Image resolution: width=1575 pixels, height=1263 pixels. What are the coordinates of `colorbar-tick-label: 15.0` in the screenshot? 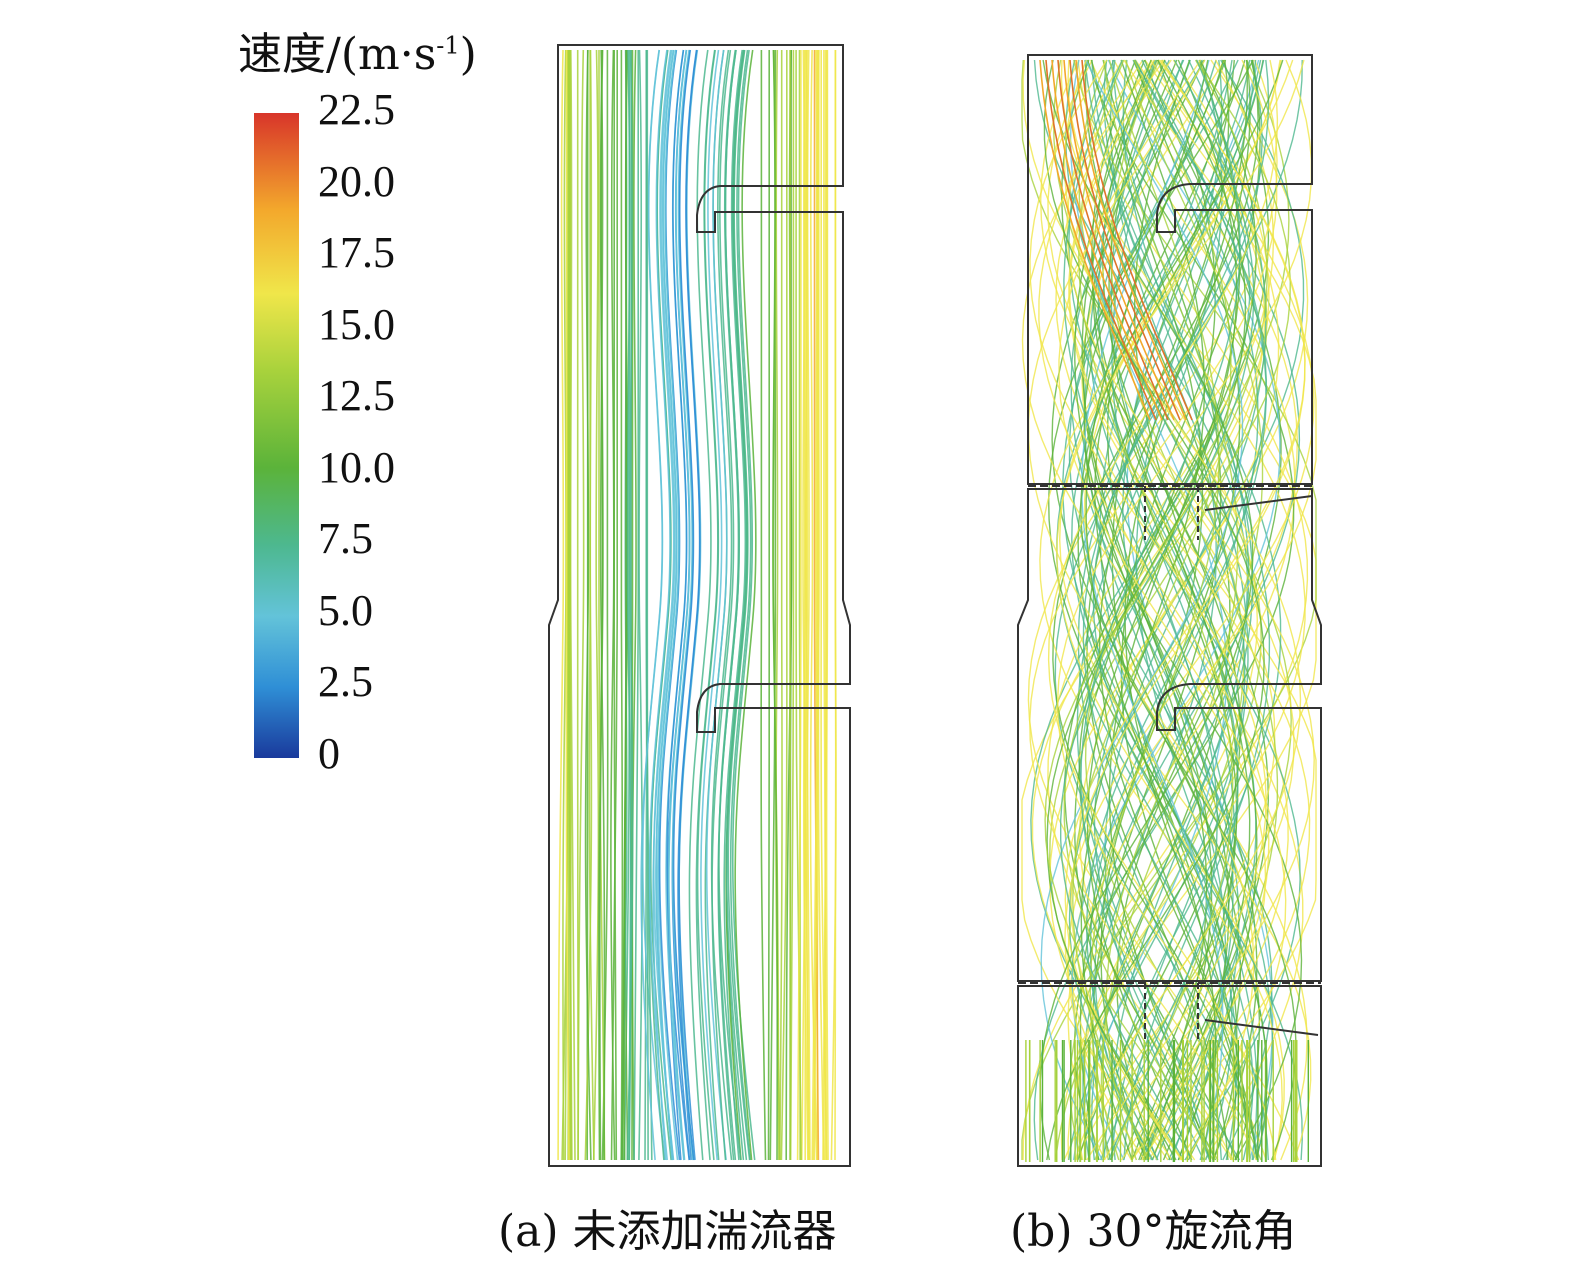 It's located at (356, 324).